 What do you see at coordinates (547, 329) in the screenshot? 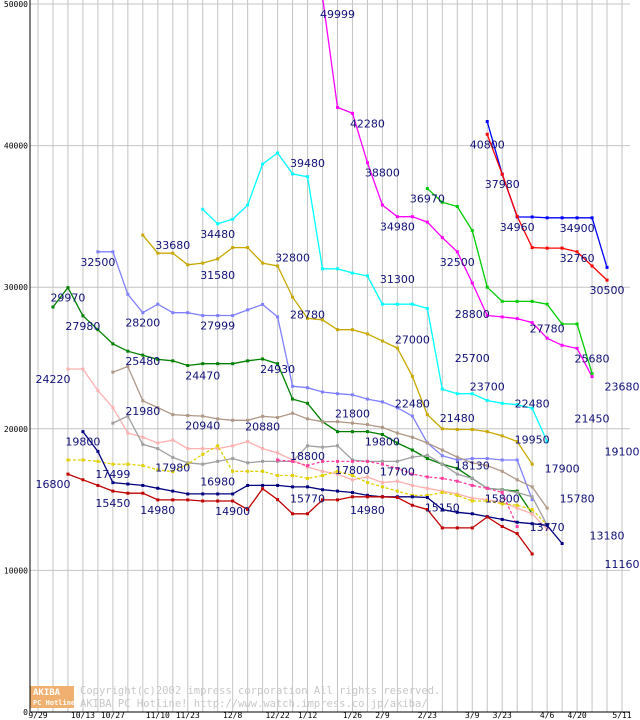
I see `data-label: 27780` at bounding box center [547, 329].